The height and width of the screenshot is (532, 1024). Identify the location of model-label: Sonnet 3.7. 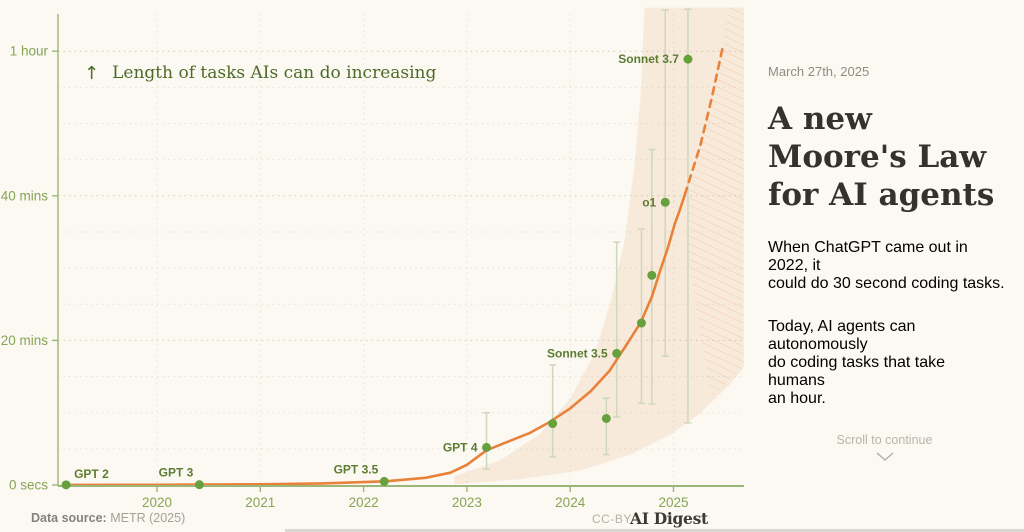
(648, 59).